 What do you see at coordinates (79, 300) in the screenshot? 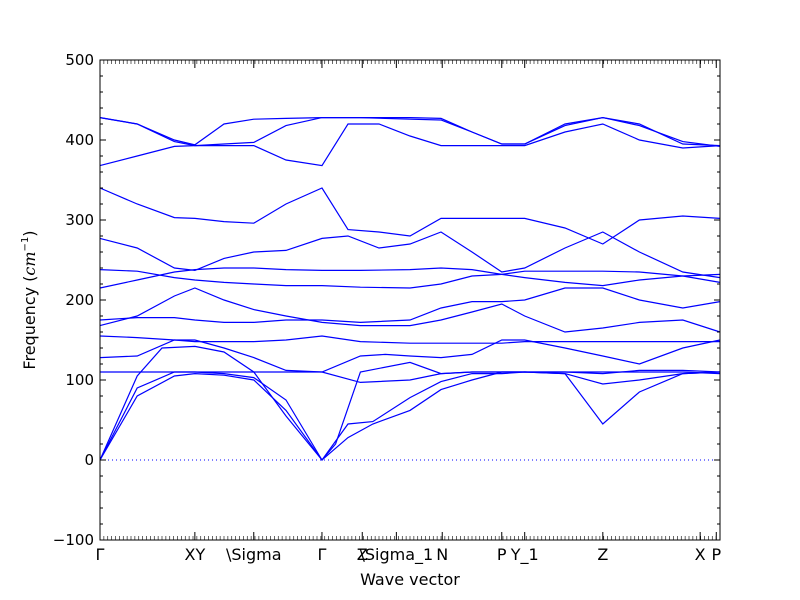
I see `y-tick-label: 200` at bounding box center [79, 300].